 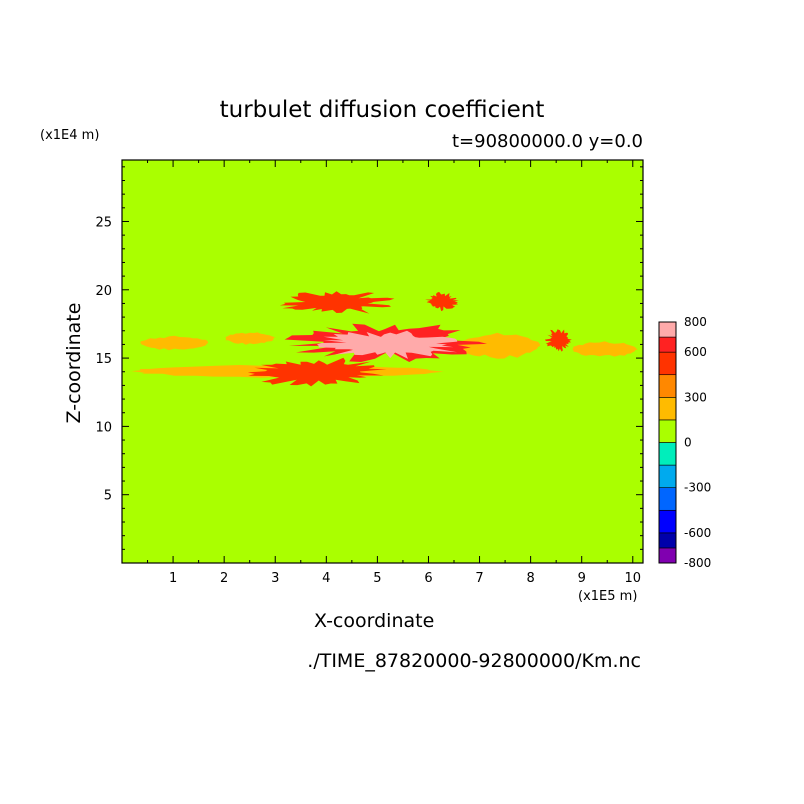 What do you see at coordinates (547, 141) in the screenshot?
I see `chart-subtitle: t=90800000.0 y=0.0` at bounding box center [547, 141].